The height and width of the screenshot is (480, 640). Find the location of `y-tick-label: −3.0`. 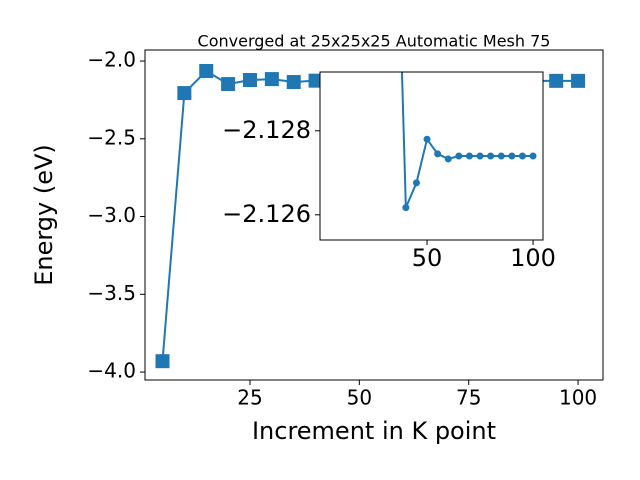

y-tick-label: −3.0 is located at coordinates (111, 215).